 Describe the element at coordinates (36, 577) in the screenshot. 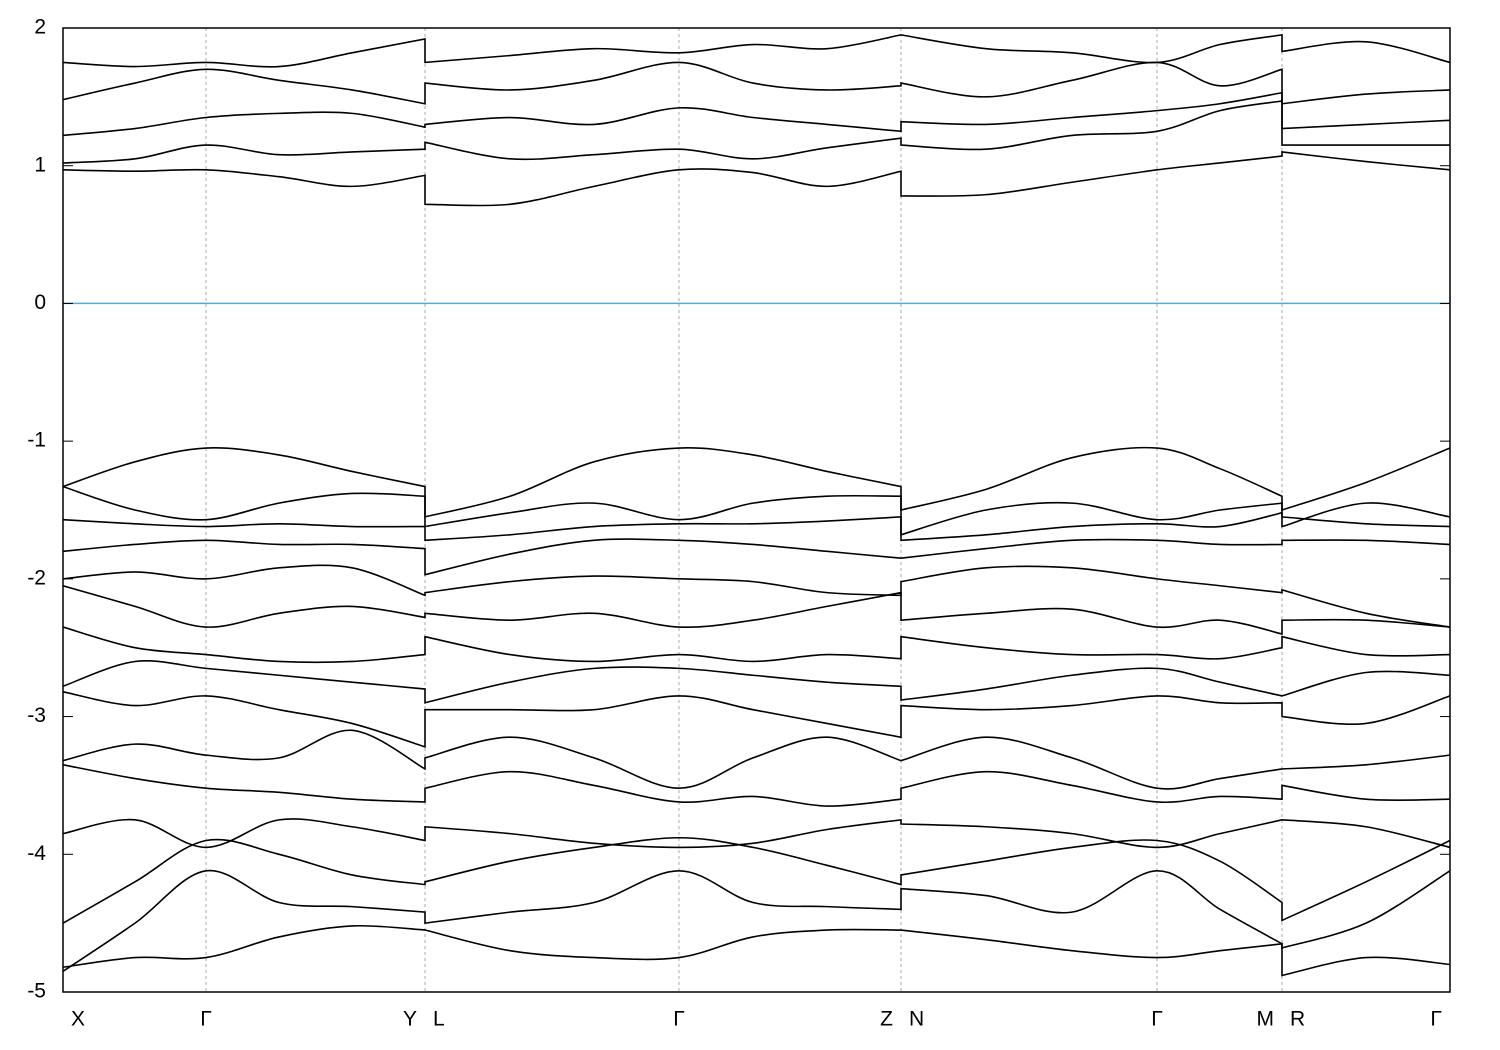

I see `y-tick-label: -2` at that location.